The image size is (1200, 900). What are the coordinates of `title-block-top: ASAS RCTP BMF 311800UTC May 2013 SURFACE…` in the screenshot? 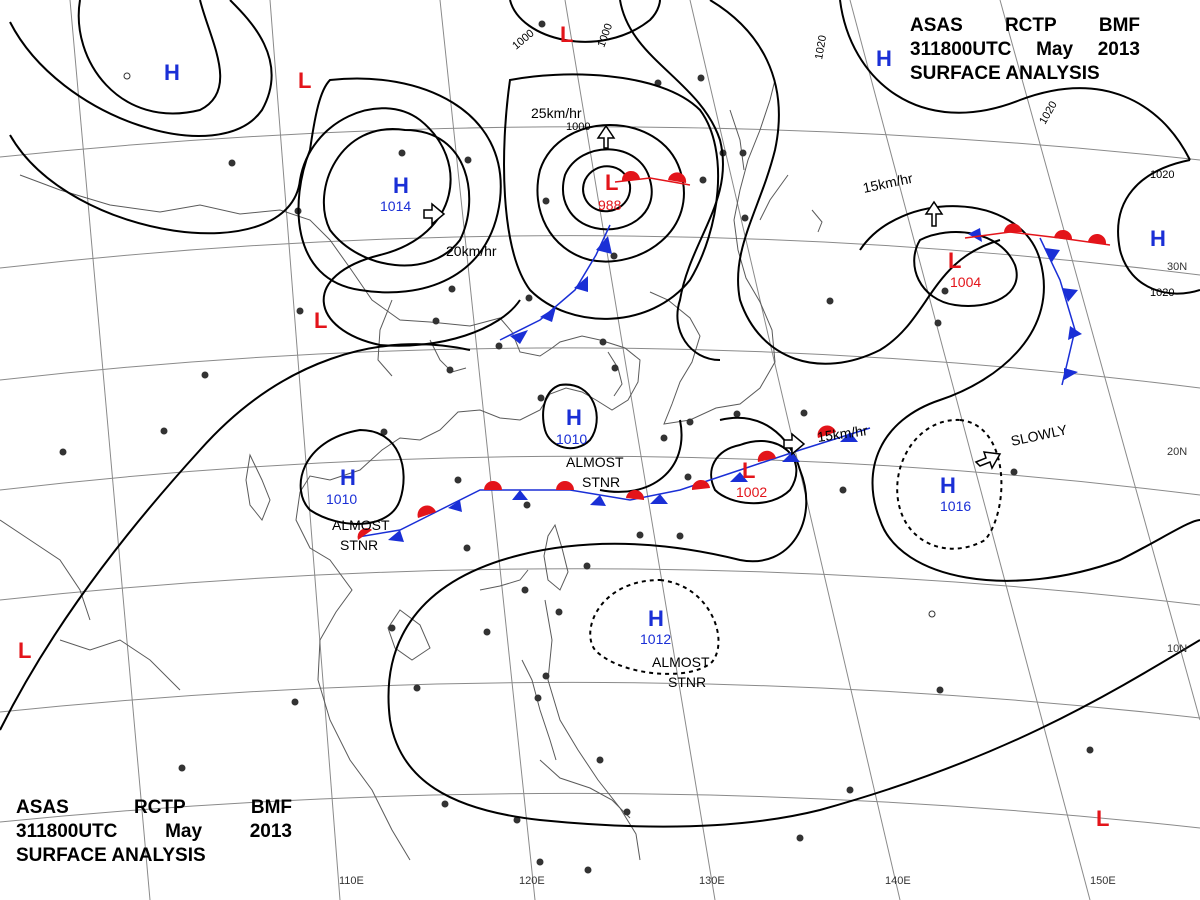 It's located at (1025, 50).